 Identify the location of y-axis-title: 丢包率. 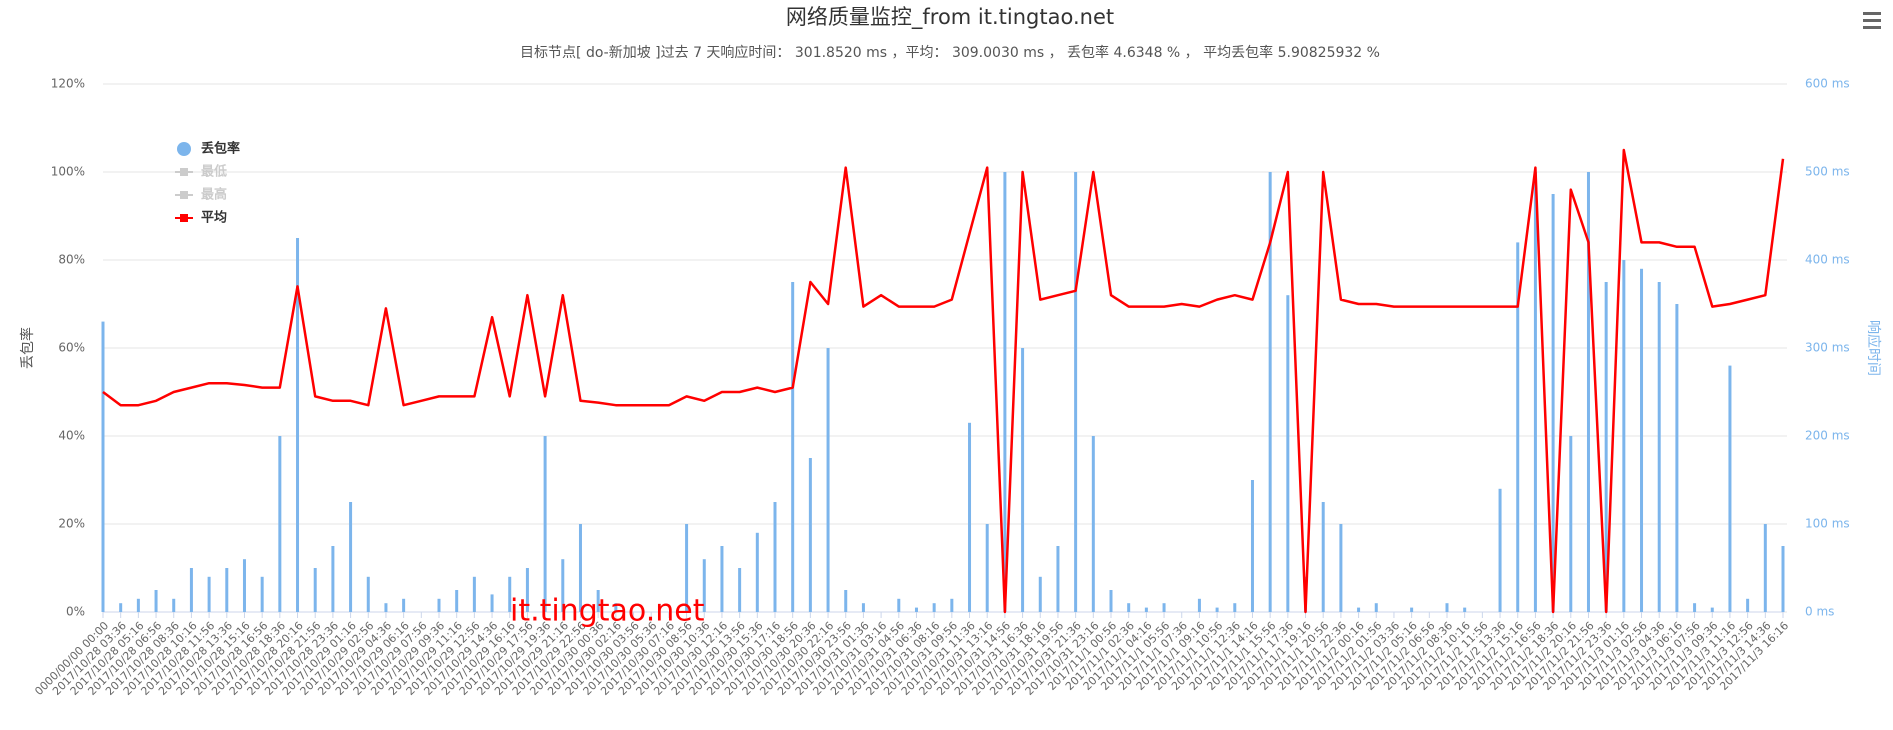
(27, 348).